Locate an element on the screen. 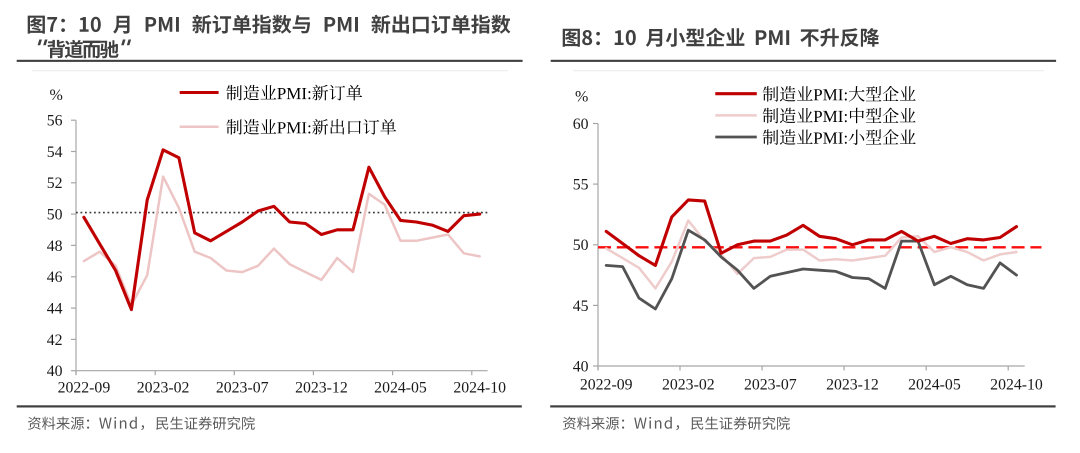 This screenshot has width=1080, height=453. svg-text: 56 is located at coordinates (55, 121).